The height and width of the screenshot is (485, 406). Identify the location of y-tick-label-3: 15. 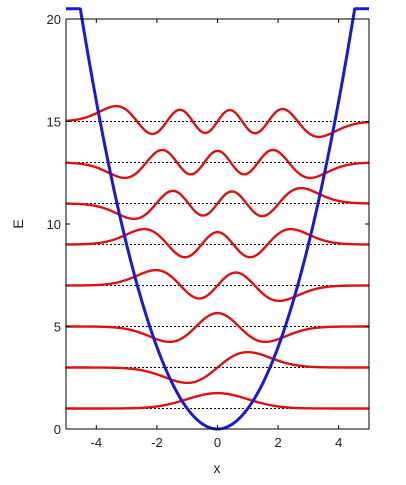
(54, 122).